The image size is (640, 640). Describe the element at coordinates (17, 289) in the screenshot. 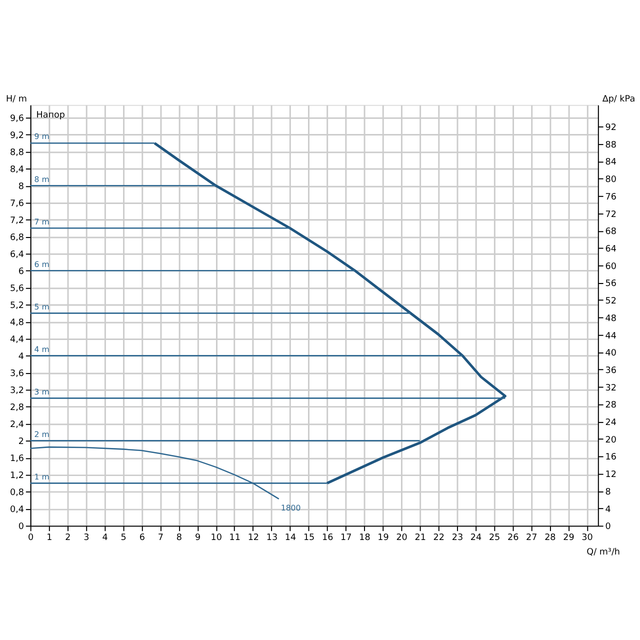

I see `y-tick-label: 5,6` at that location.